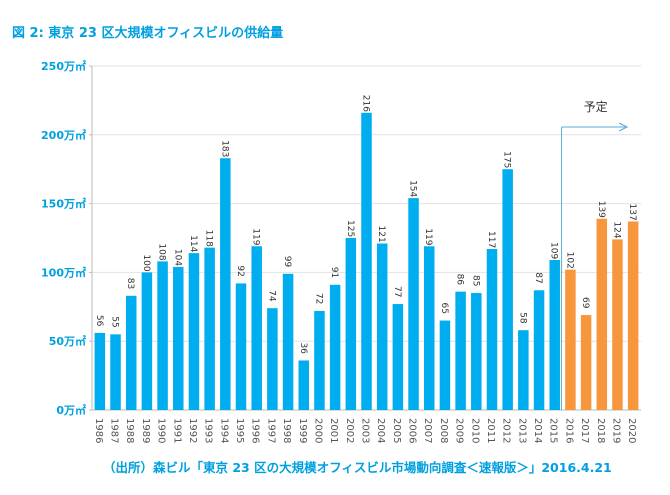 The height and width of the screenshot is (495, 670). I want to click on data-label: 109, so click(554, 250).